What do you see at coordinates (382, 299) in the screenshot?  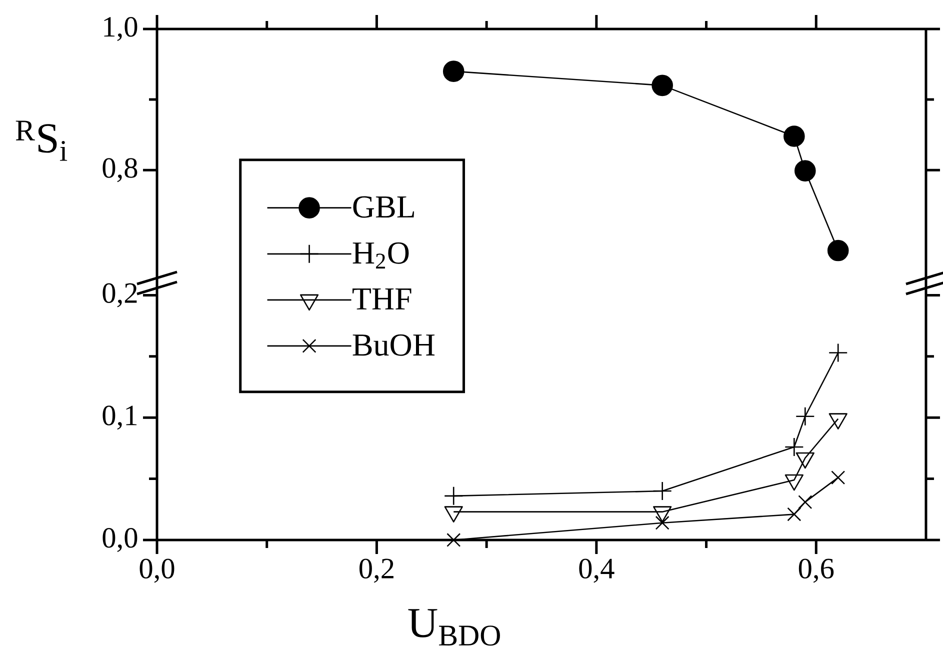 I see `legend-label: THF` at bounding box center [382, 299].